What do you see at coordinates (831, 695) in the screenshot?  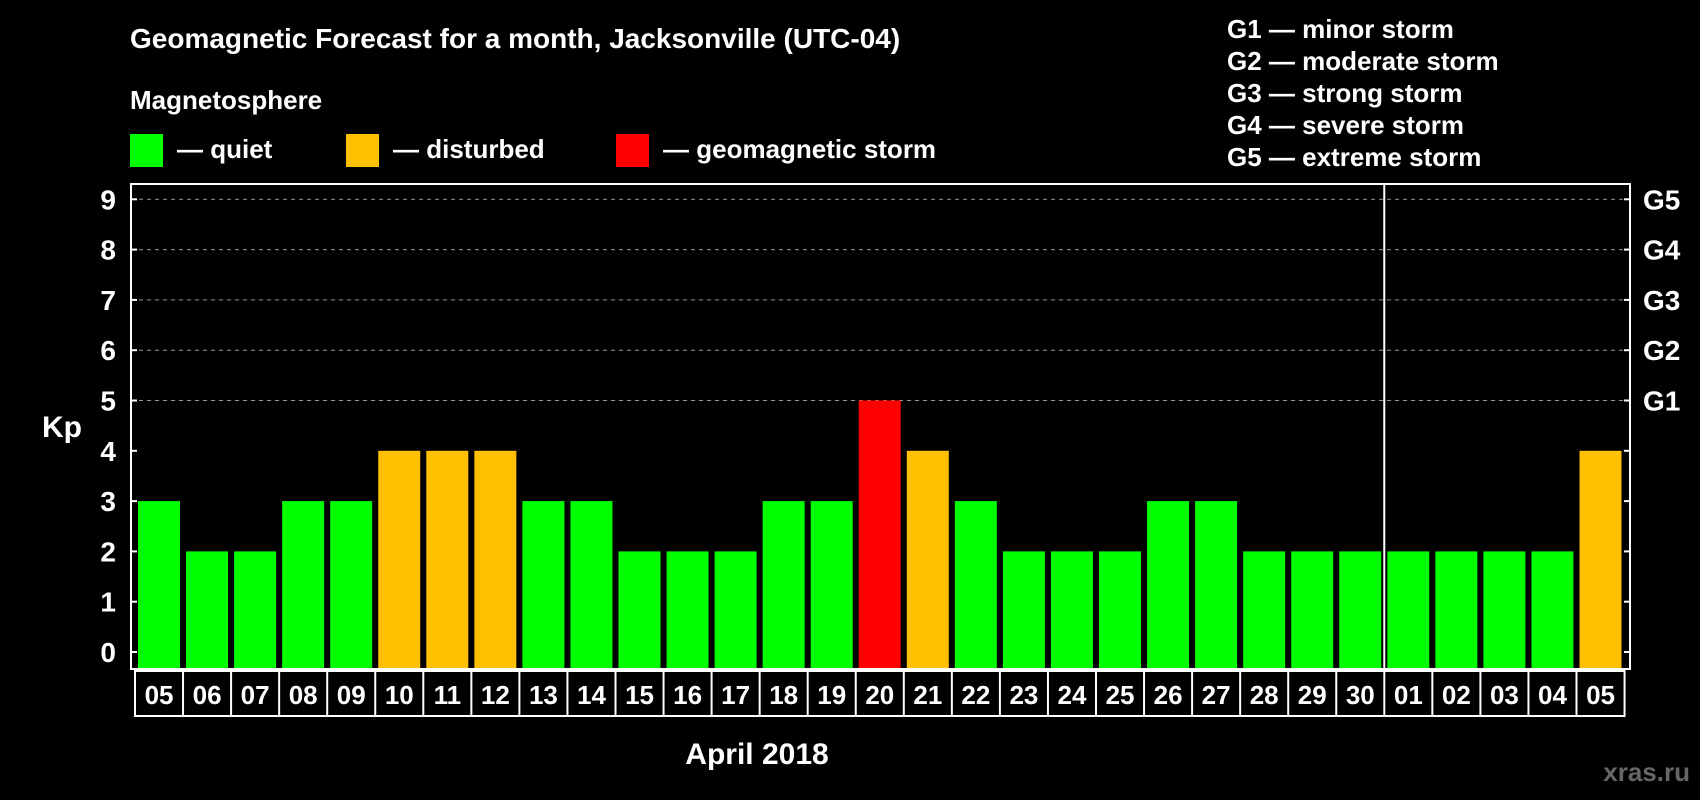 I see `x-tick-label: 19` at bounding box center [831, 695].